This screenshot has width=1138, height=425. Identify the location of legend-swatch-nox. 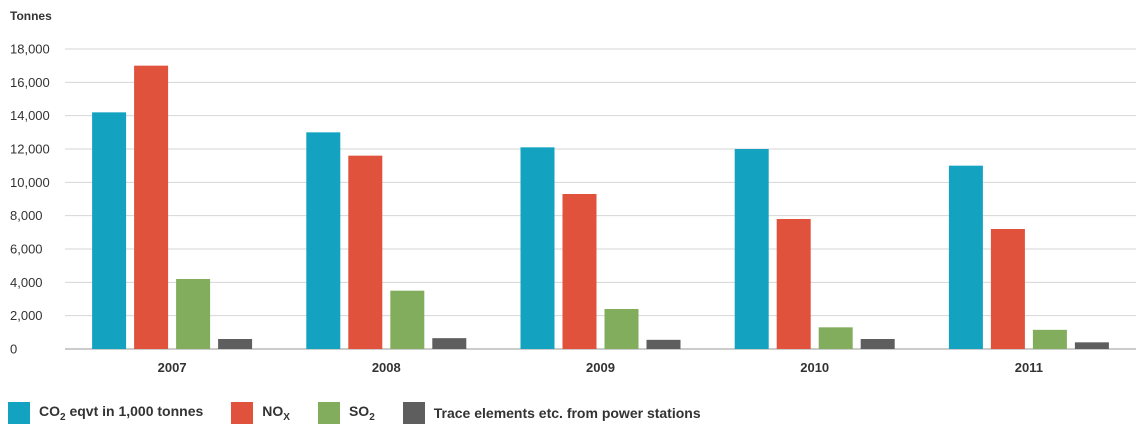
(242, 413).